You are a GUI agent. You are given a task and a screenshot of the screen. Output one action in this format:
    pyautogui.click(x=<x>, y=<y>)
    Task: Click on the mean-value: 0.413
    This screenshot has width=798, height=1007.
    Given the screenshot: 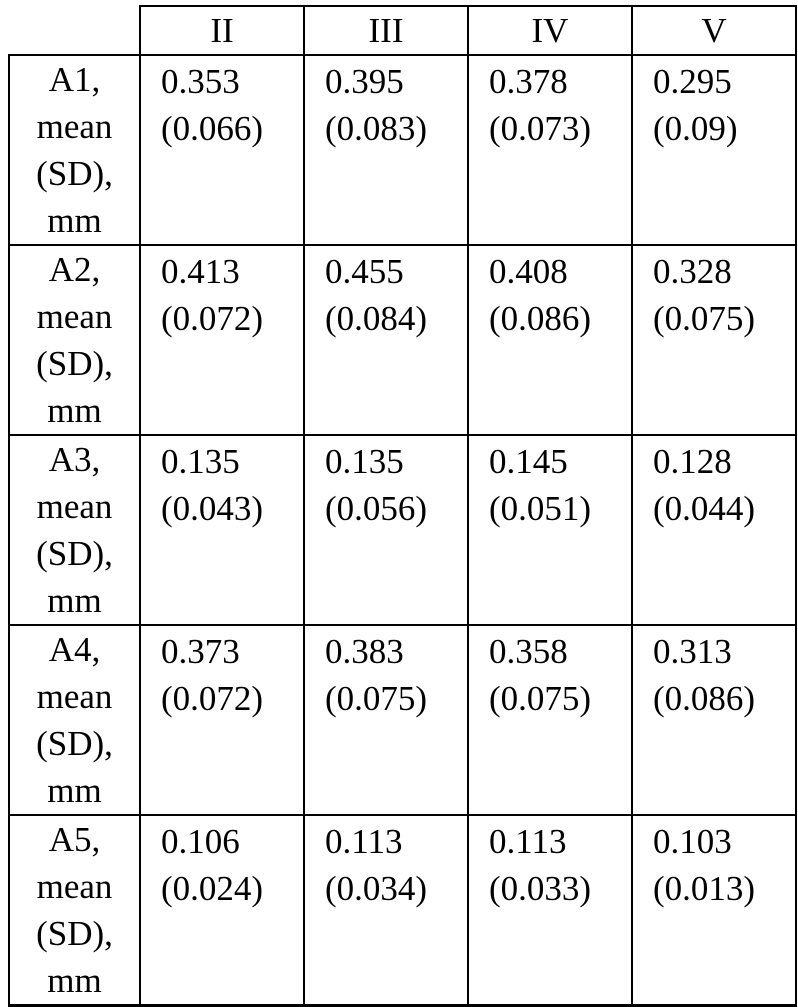 What is the action you would take?
    pyautogui.click(x=200, y=271)
    